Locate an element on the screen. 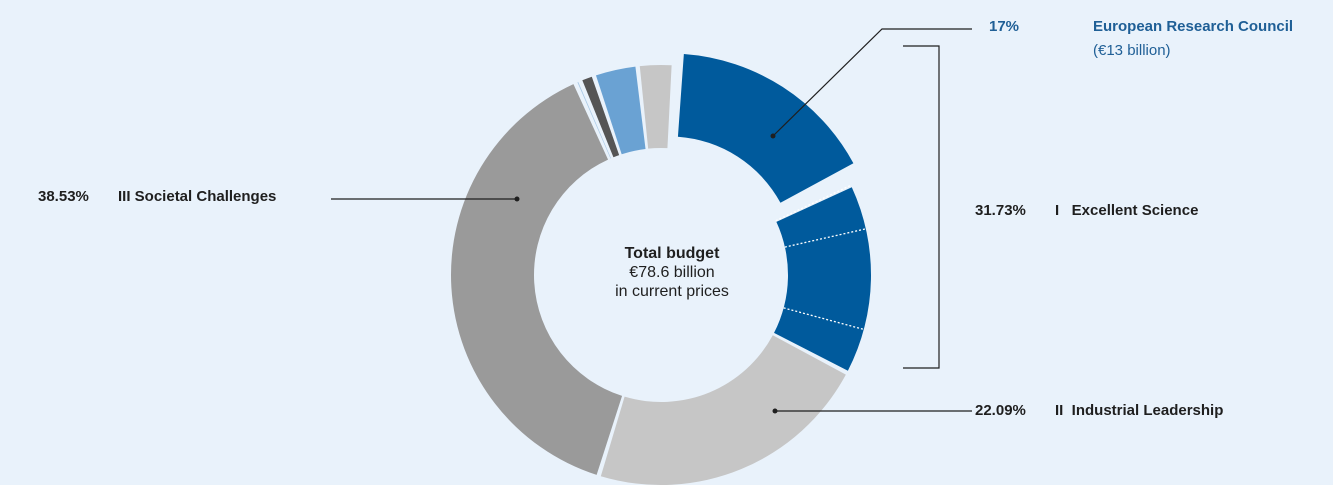 The width and height of the screenshot is (1333, 485). erc-percent: 17% is located at coordinates (1004, 26).